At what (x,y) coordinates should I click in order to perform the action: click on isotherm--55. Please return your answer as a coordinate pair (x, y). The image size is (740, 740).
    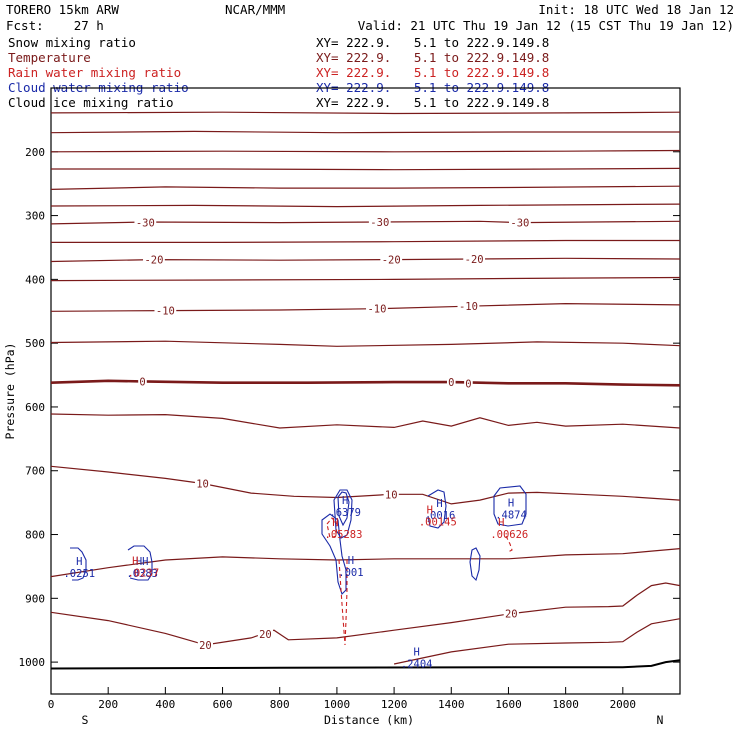
    Looking at the image, I should click on (365, 132).